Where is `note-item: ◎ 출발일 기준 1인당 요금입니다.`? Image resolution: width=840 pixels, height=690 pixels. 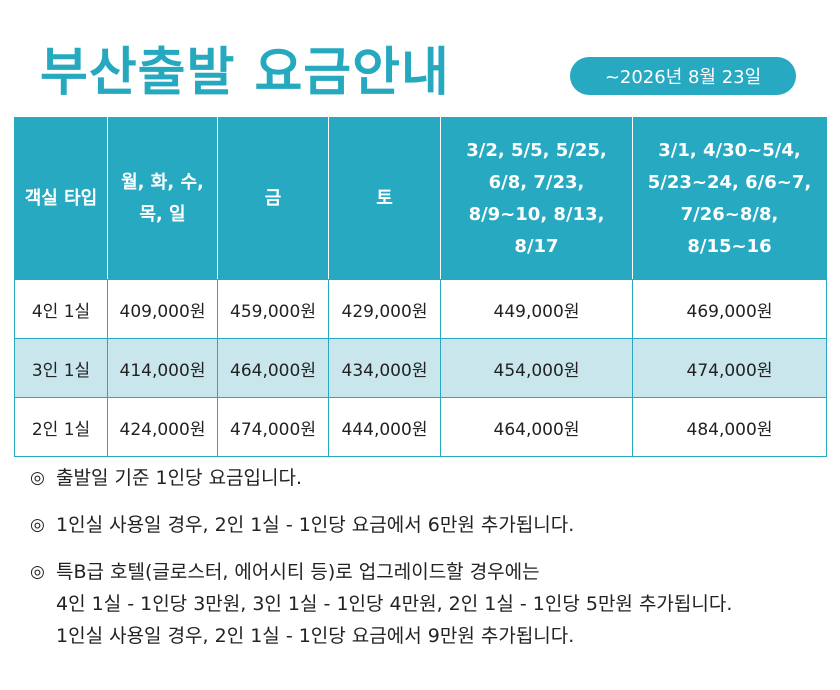 note-item: ◎ 출발일 기준 1인당 요금입니다. is located at coordinates (381, 478).